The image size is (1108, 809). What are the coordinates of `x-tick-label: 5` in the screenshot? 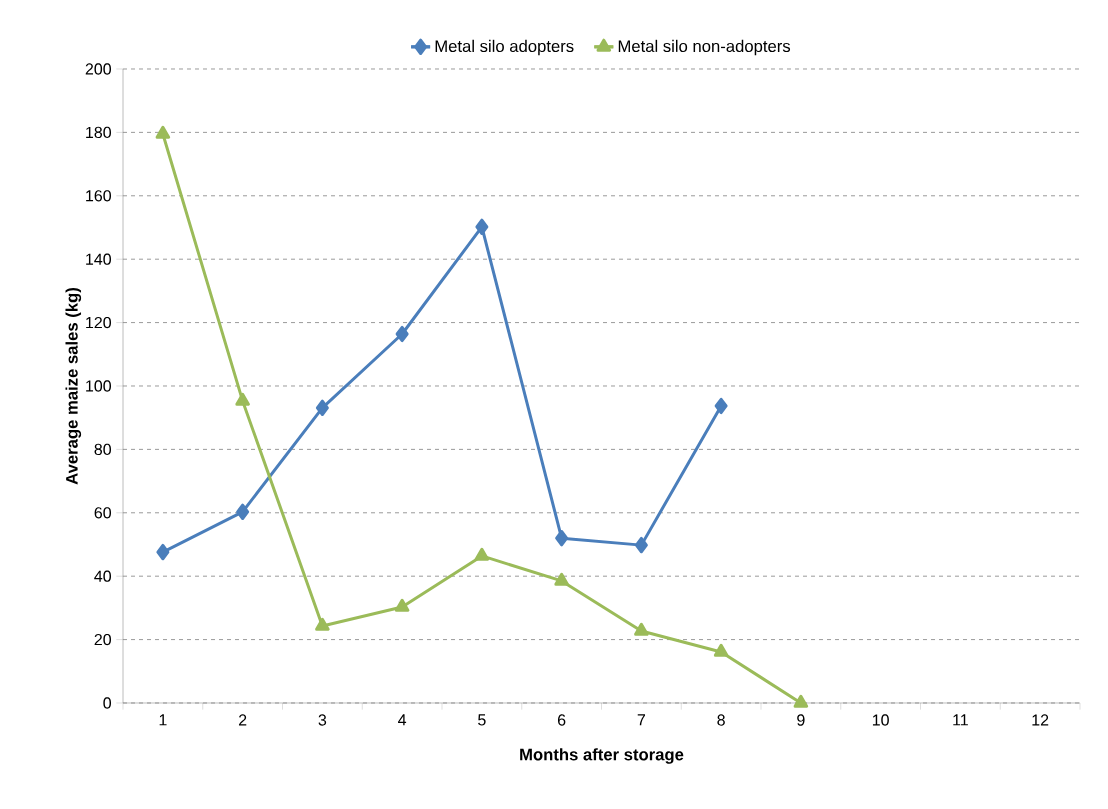 It's located at (482, 720).